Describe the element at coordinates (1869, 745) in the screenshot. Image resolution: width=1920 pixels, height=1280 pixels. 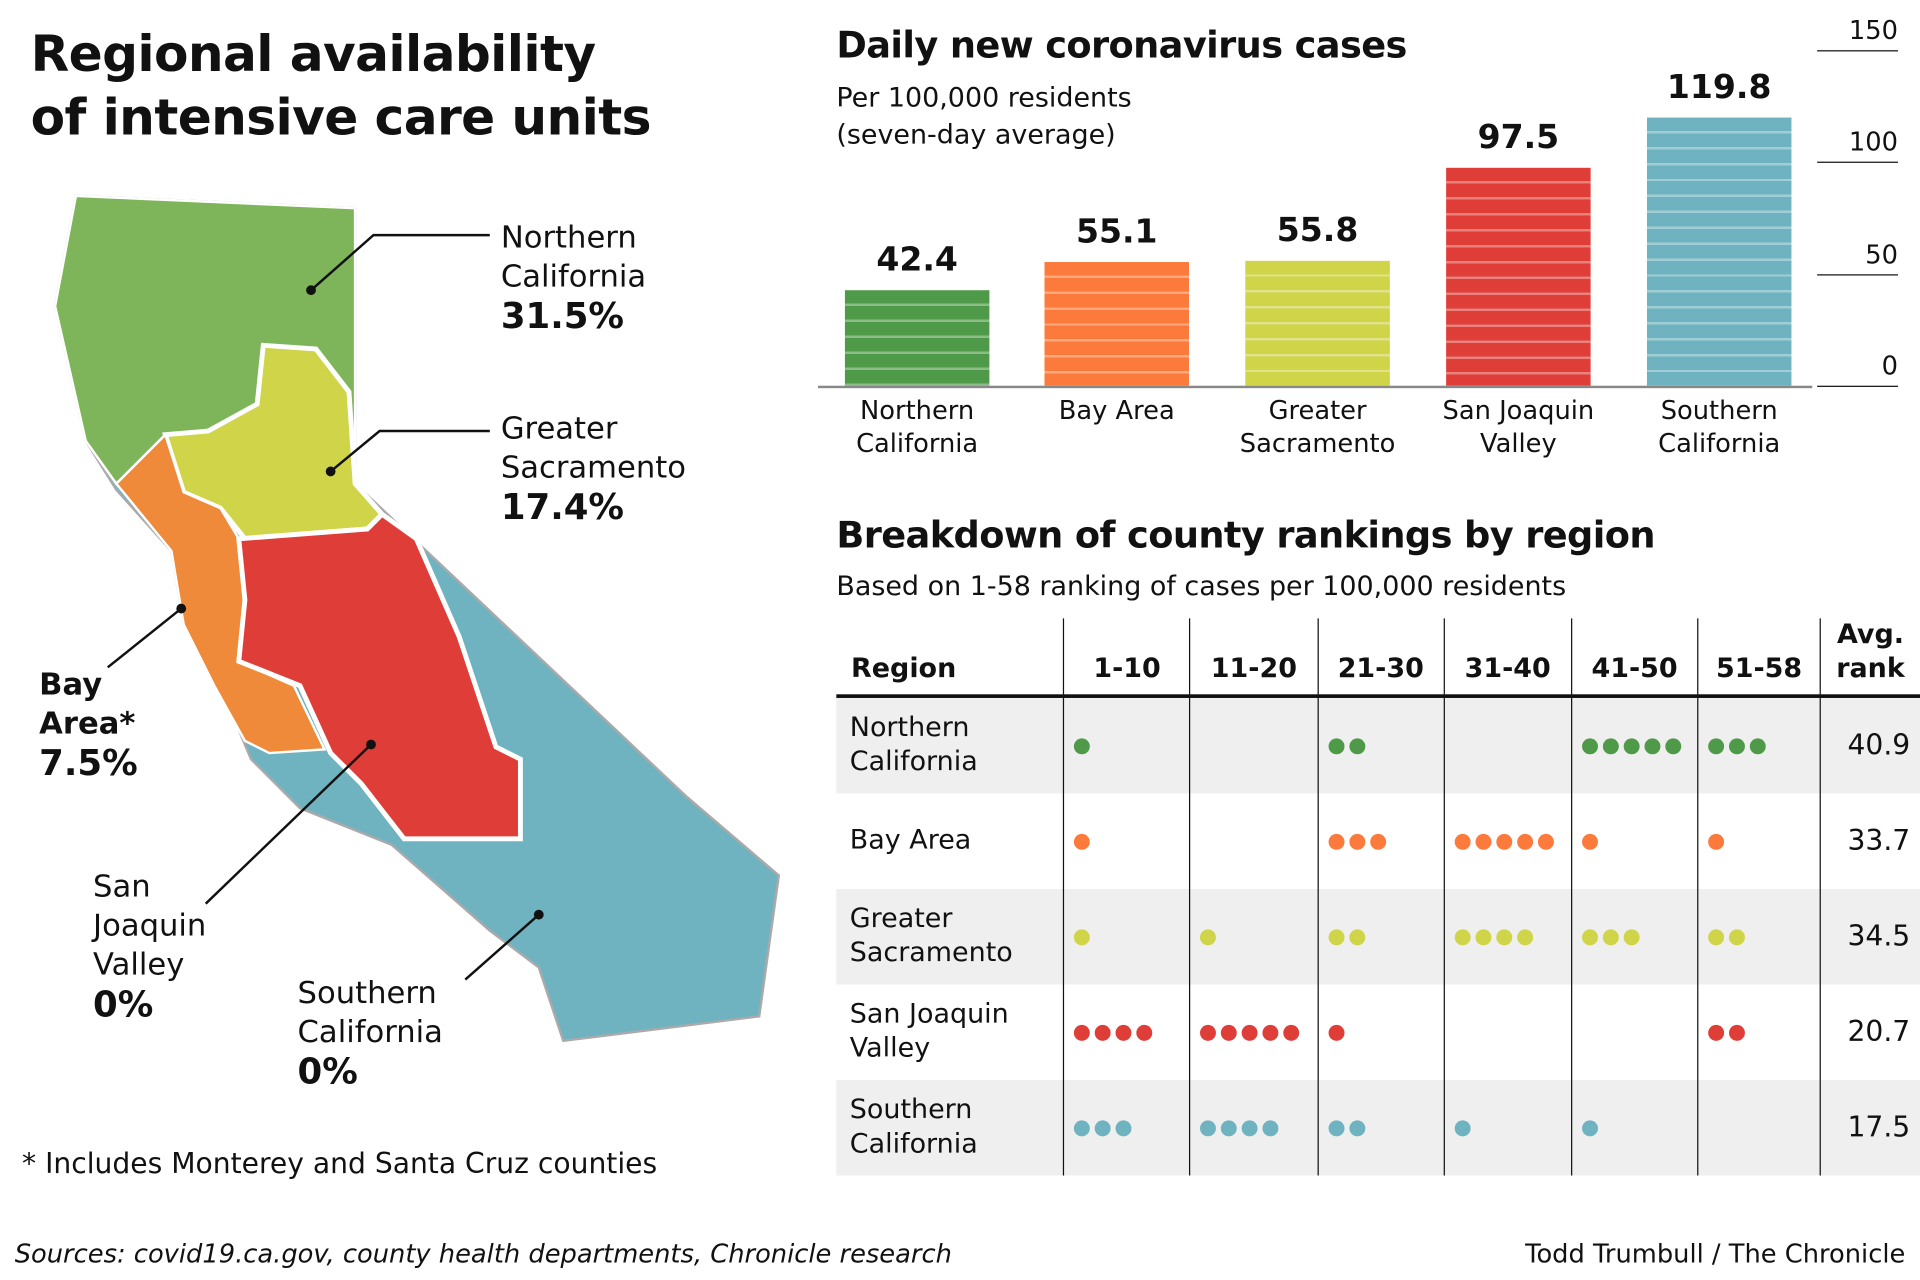
I see `avg-rank-cell: 40.9` at that location.